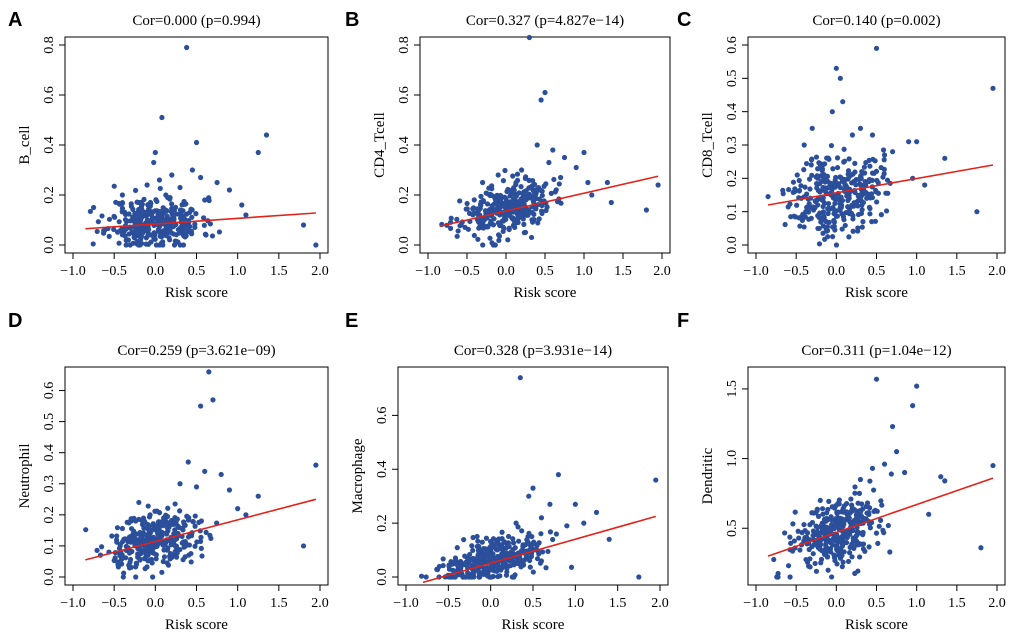 This screenshot has width=1020, height=643. What do you see at coordinates (533, 351) in the screenshot?
I see `chart-title: Cor=0.328 (p=3.931e−14)` at bounding box center [533, 351].